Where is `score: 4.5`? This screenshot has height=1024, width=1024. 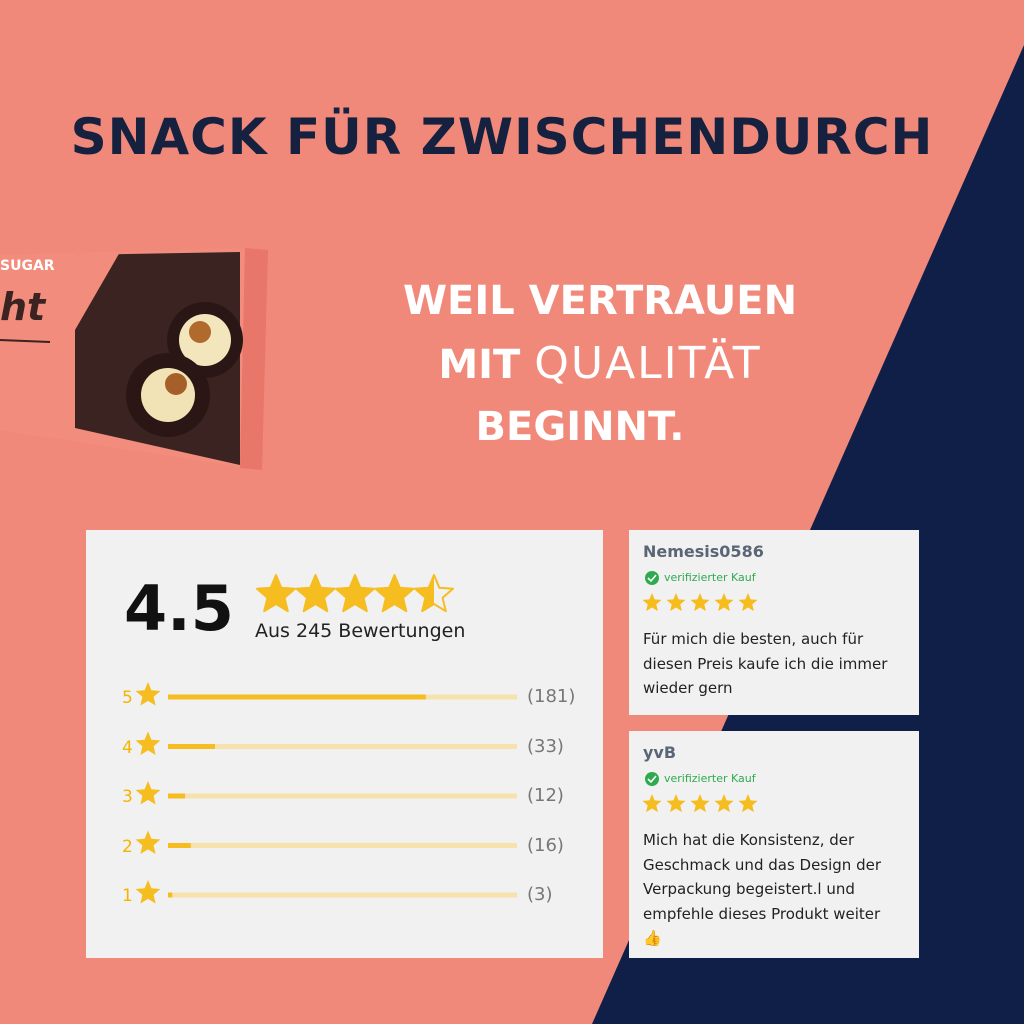 score: 4.5 is located at coordinates (179, 608).